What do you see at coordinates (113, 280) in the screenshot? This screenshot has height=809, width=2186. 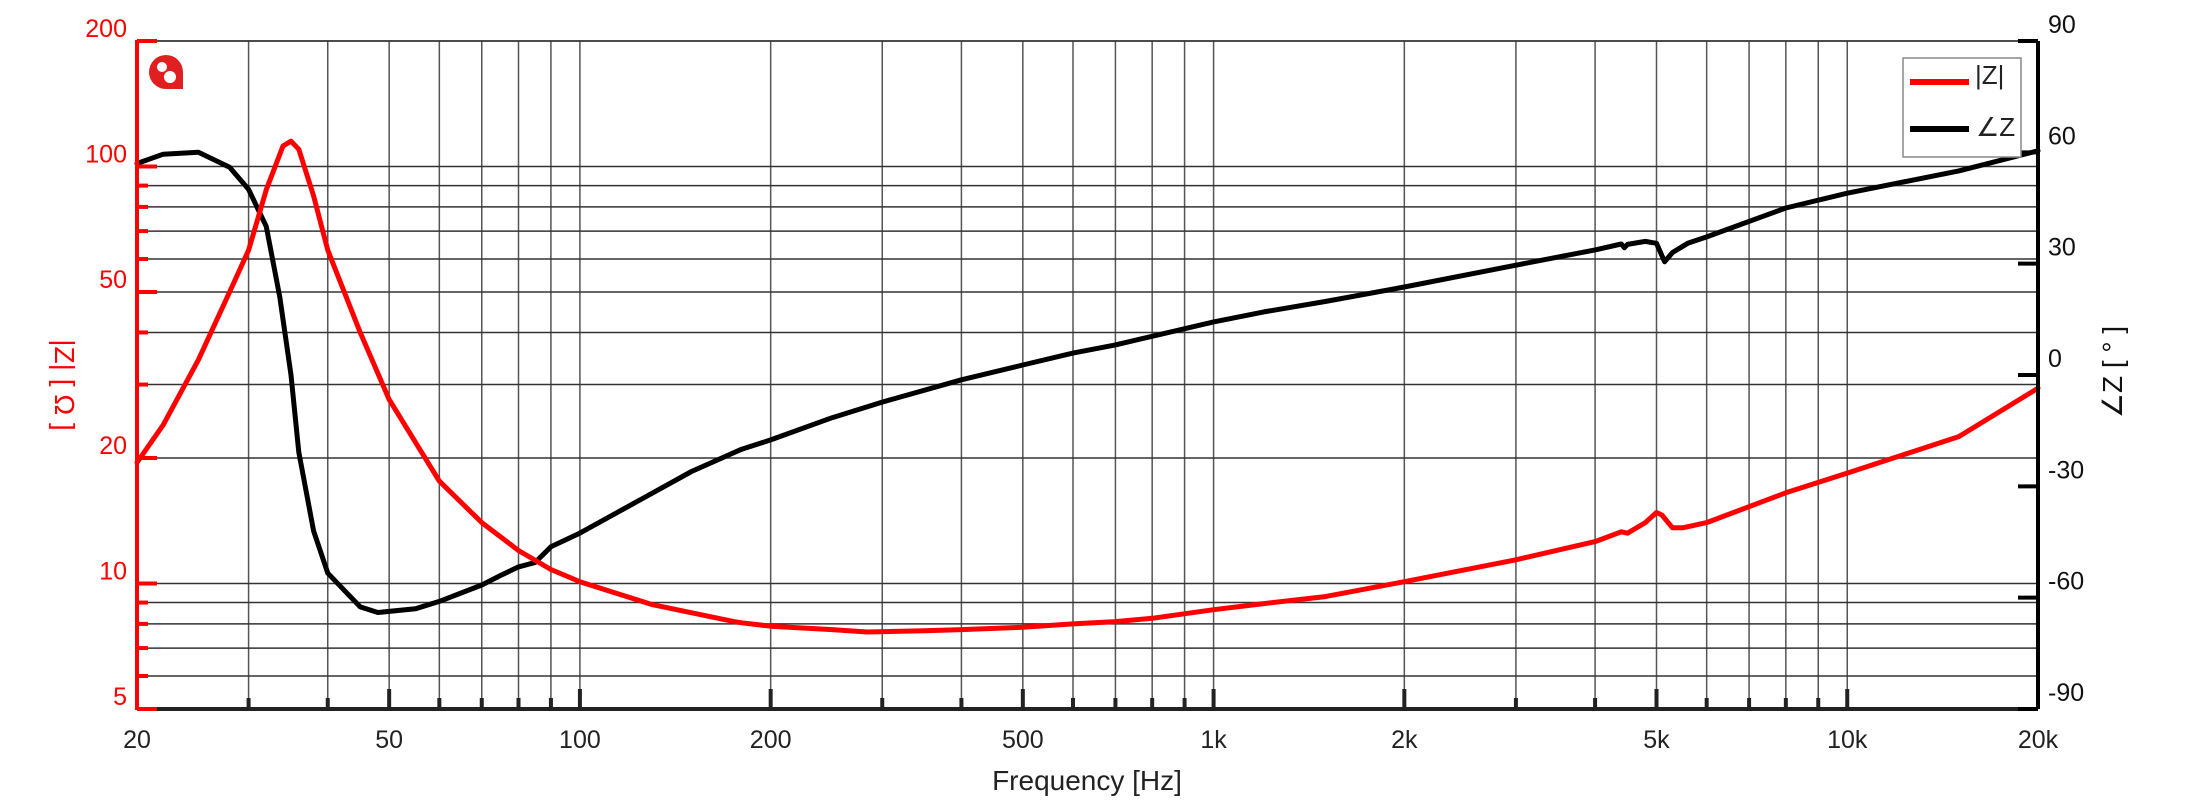 I see `y-tick-label: 50` at bounding box center [113, 280].